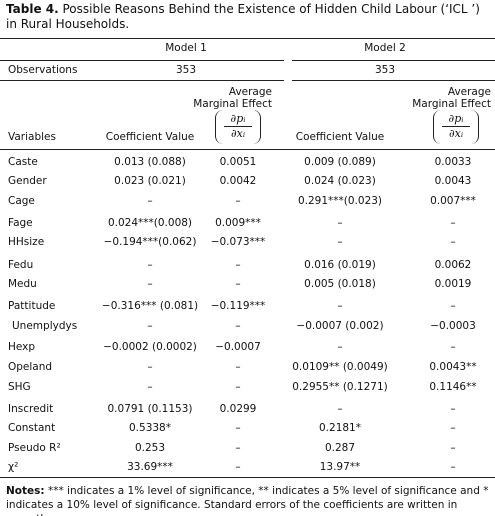  What do you see at coordinates (340, 387) in the screenshot?
I see `cell: 0.2955** (0.1271)` at bounding box center [340, 387].